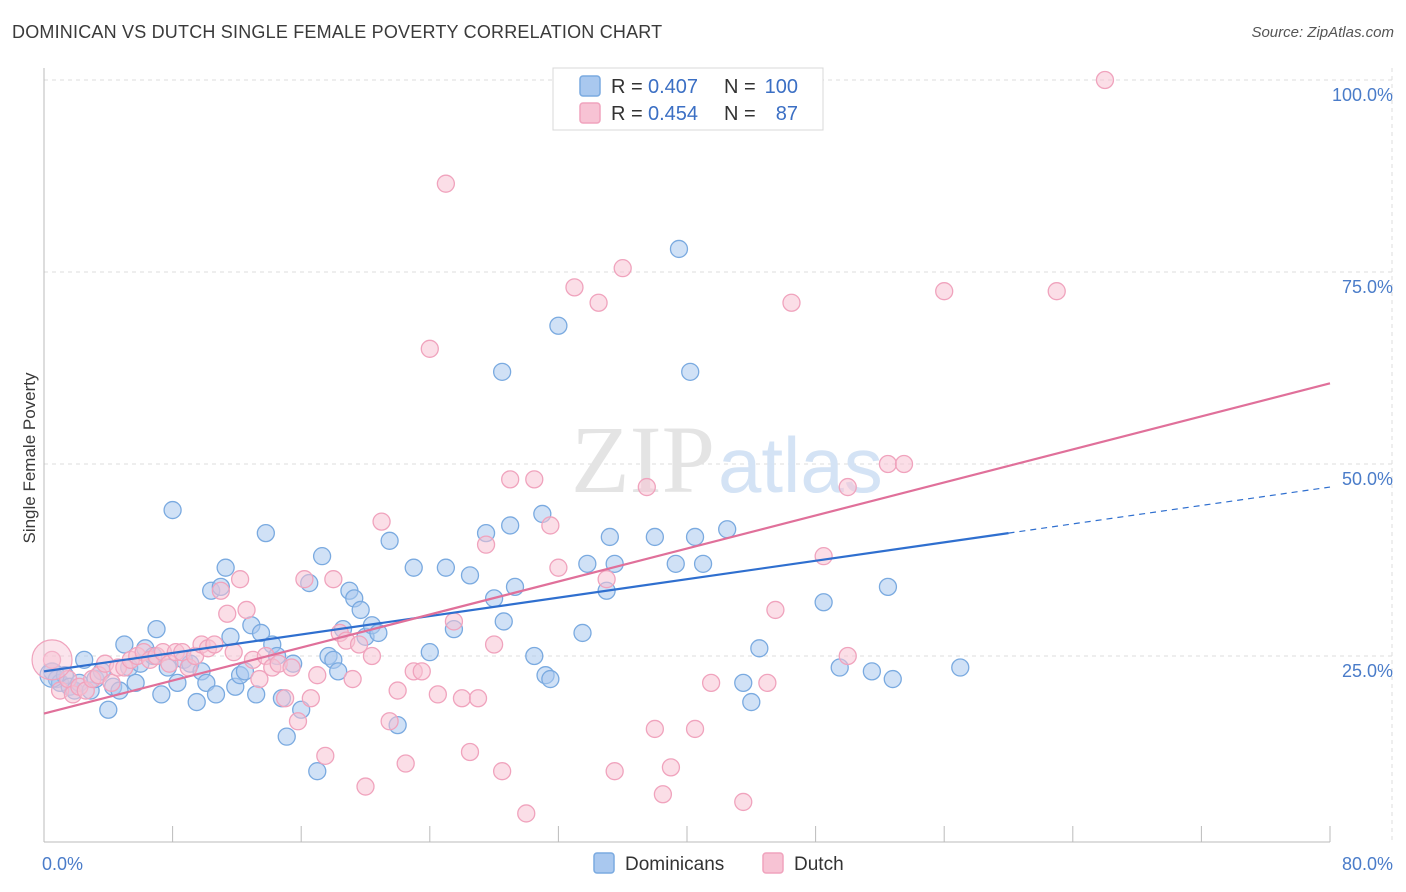  What do you see at coordinates (526, 602) in the screenshot?
I see `dominicans-trend-line` at bounding box center [526, 602].